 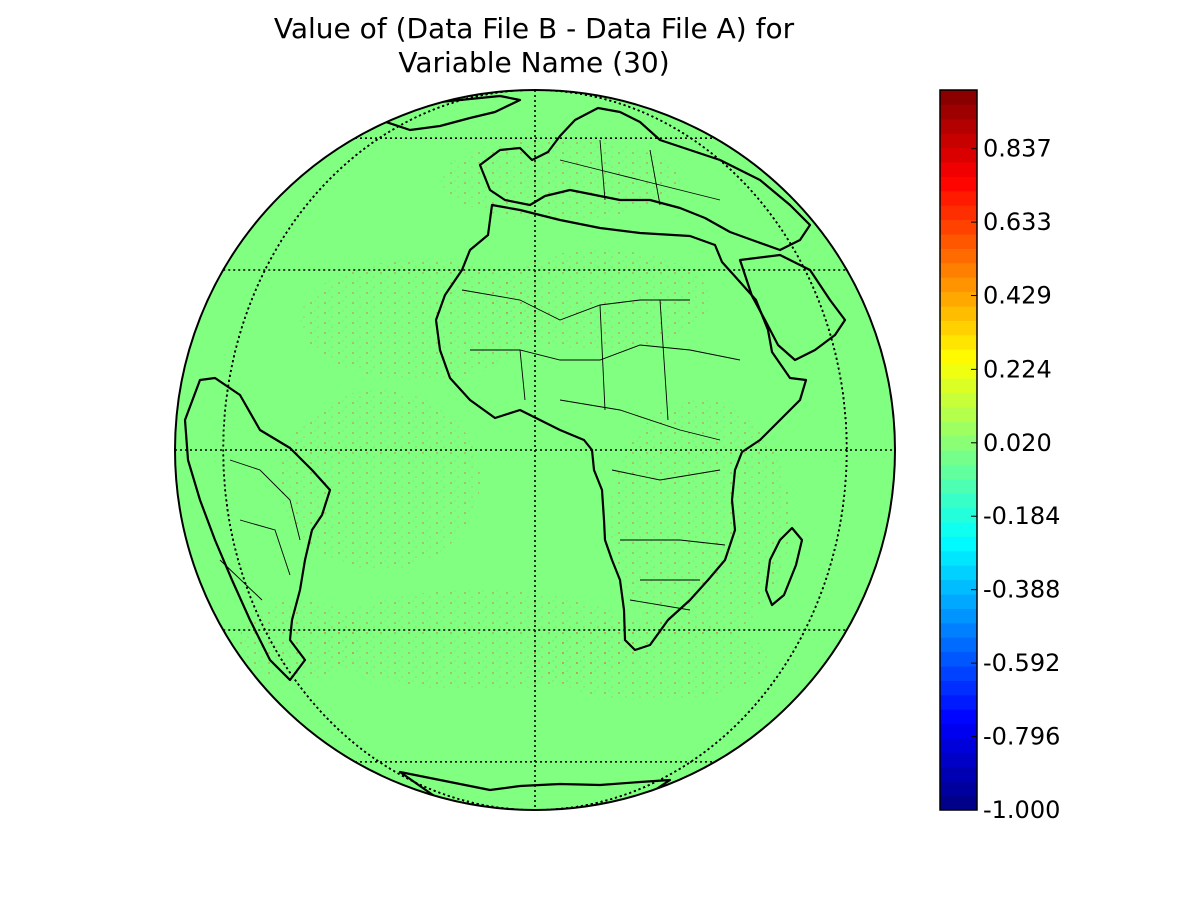 I want to click on colorbar-frame, so click(x=958, y=450).